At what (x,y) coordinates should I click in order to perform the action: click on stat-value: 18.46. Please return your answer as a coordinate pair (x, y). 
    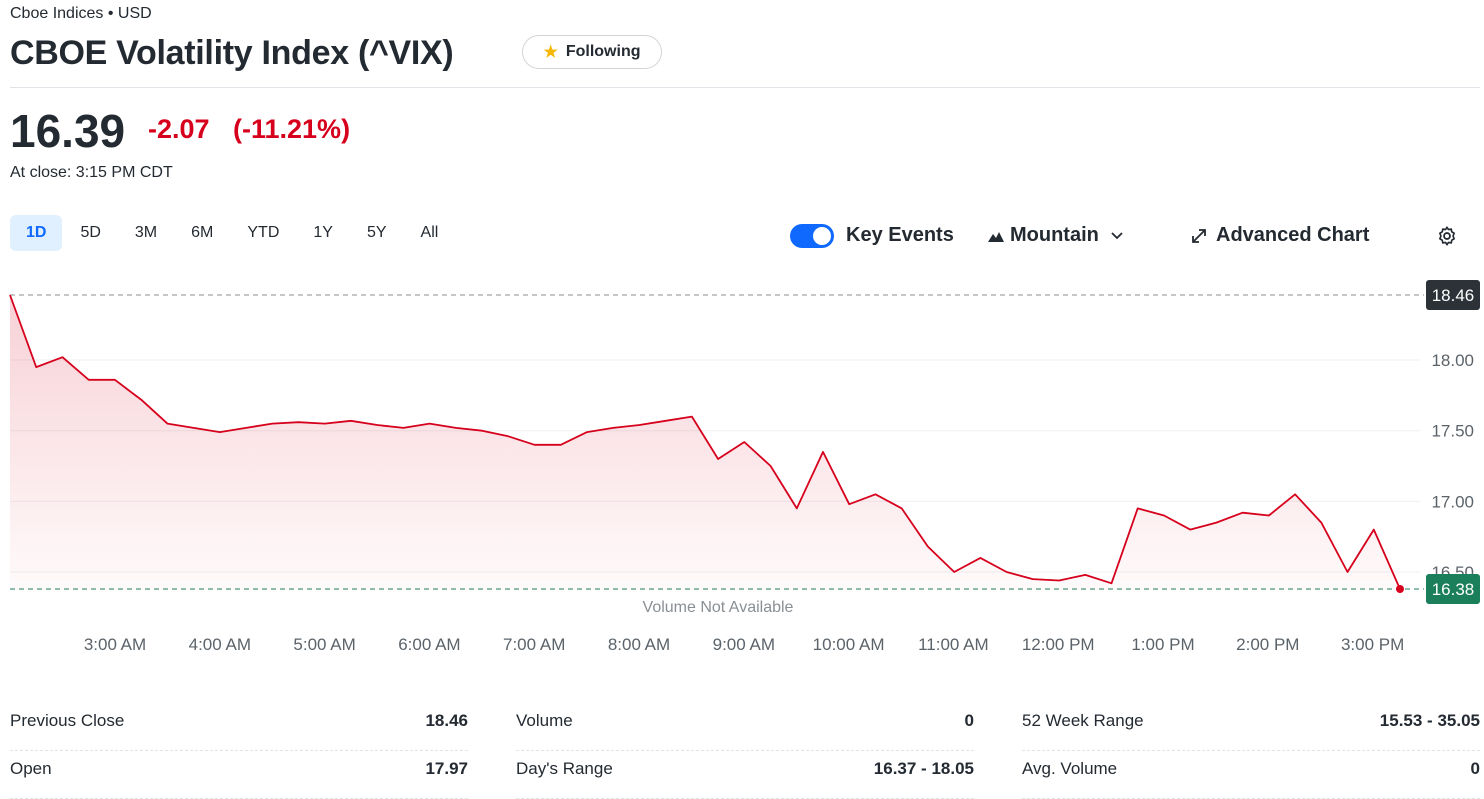
    Looking at the image, I should click on (446, 720).